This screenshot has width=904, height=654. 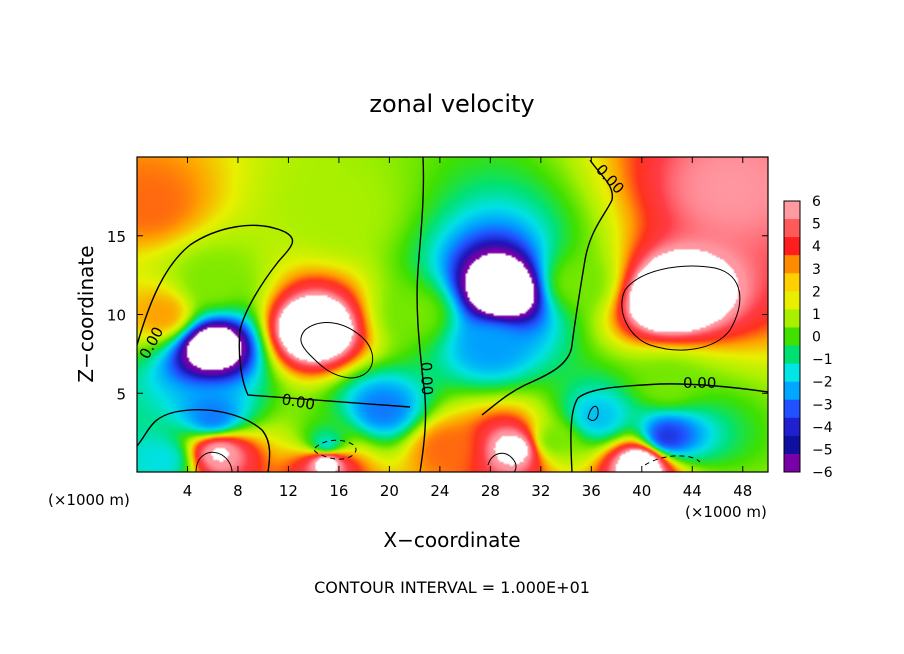 I want to click on colorbar-cells, so click(x=792, y=336).